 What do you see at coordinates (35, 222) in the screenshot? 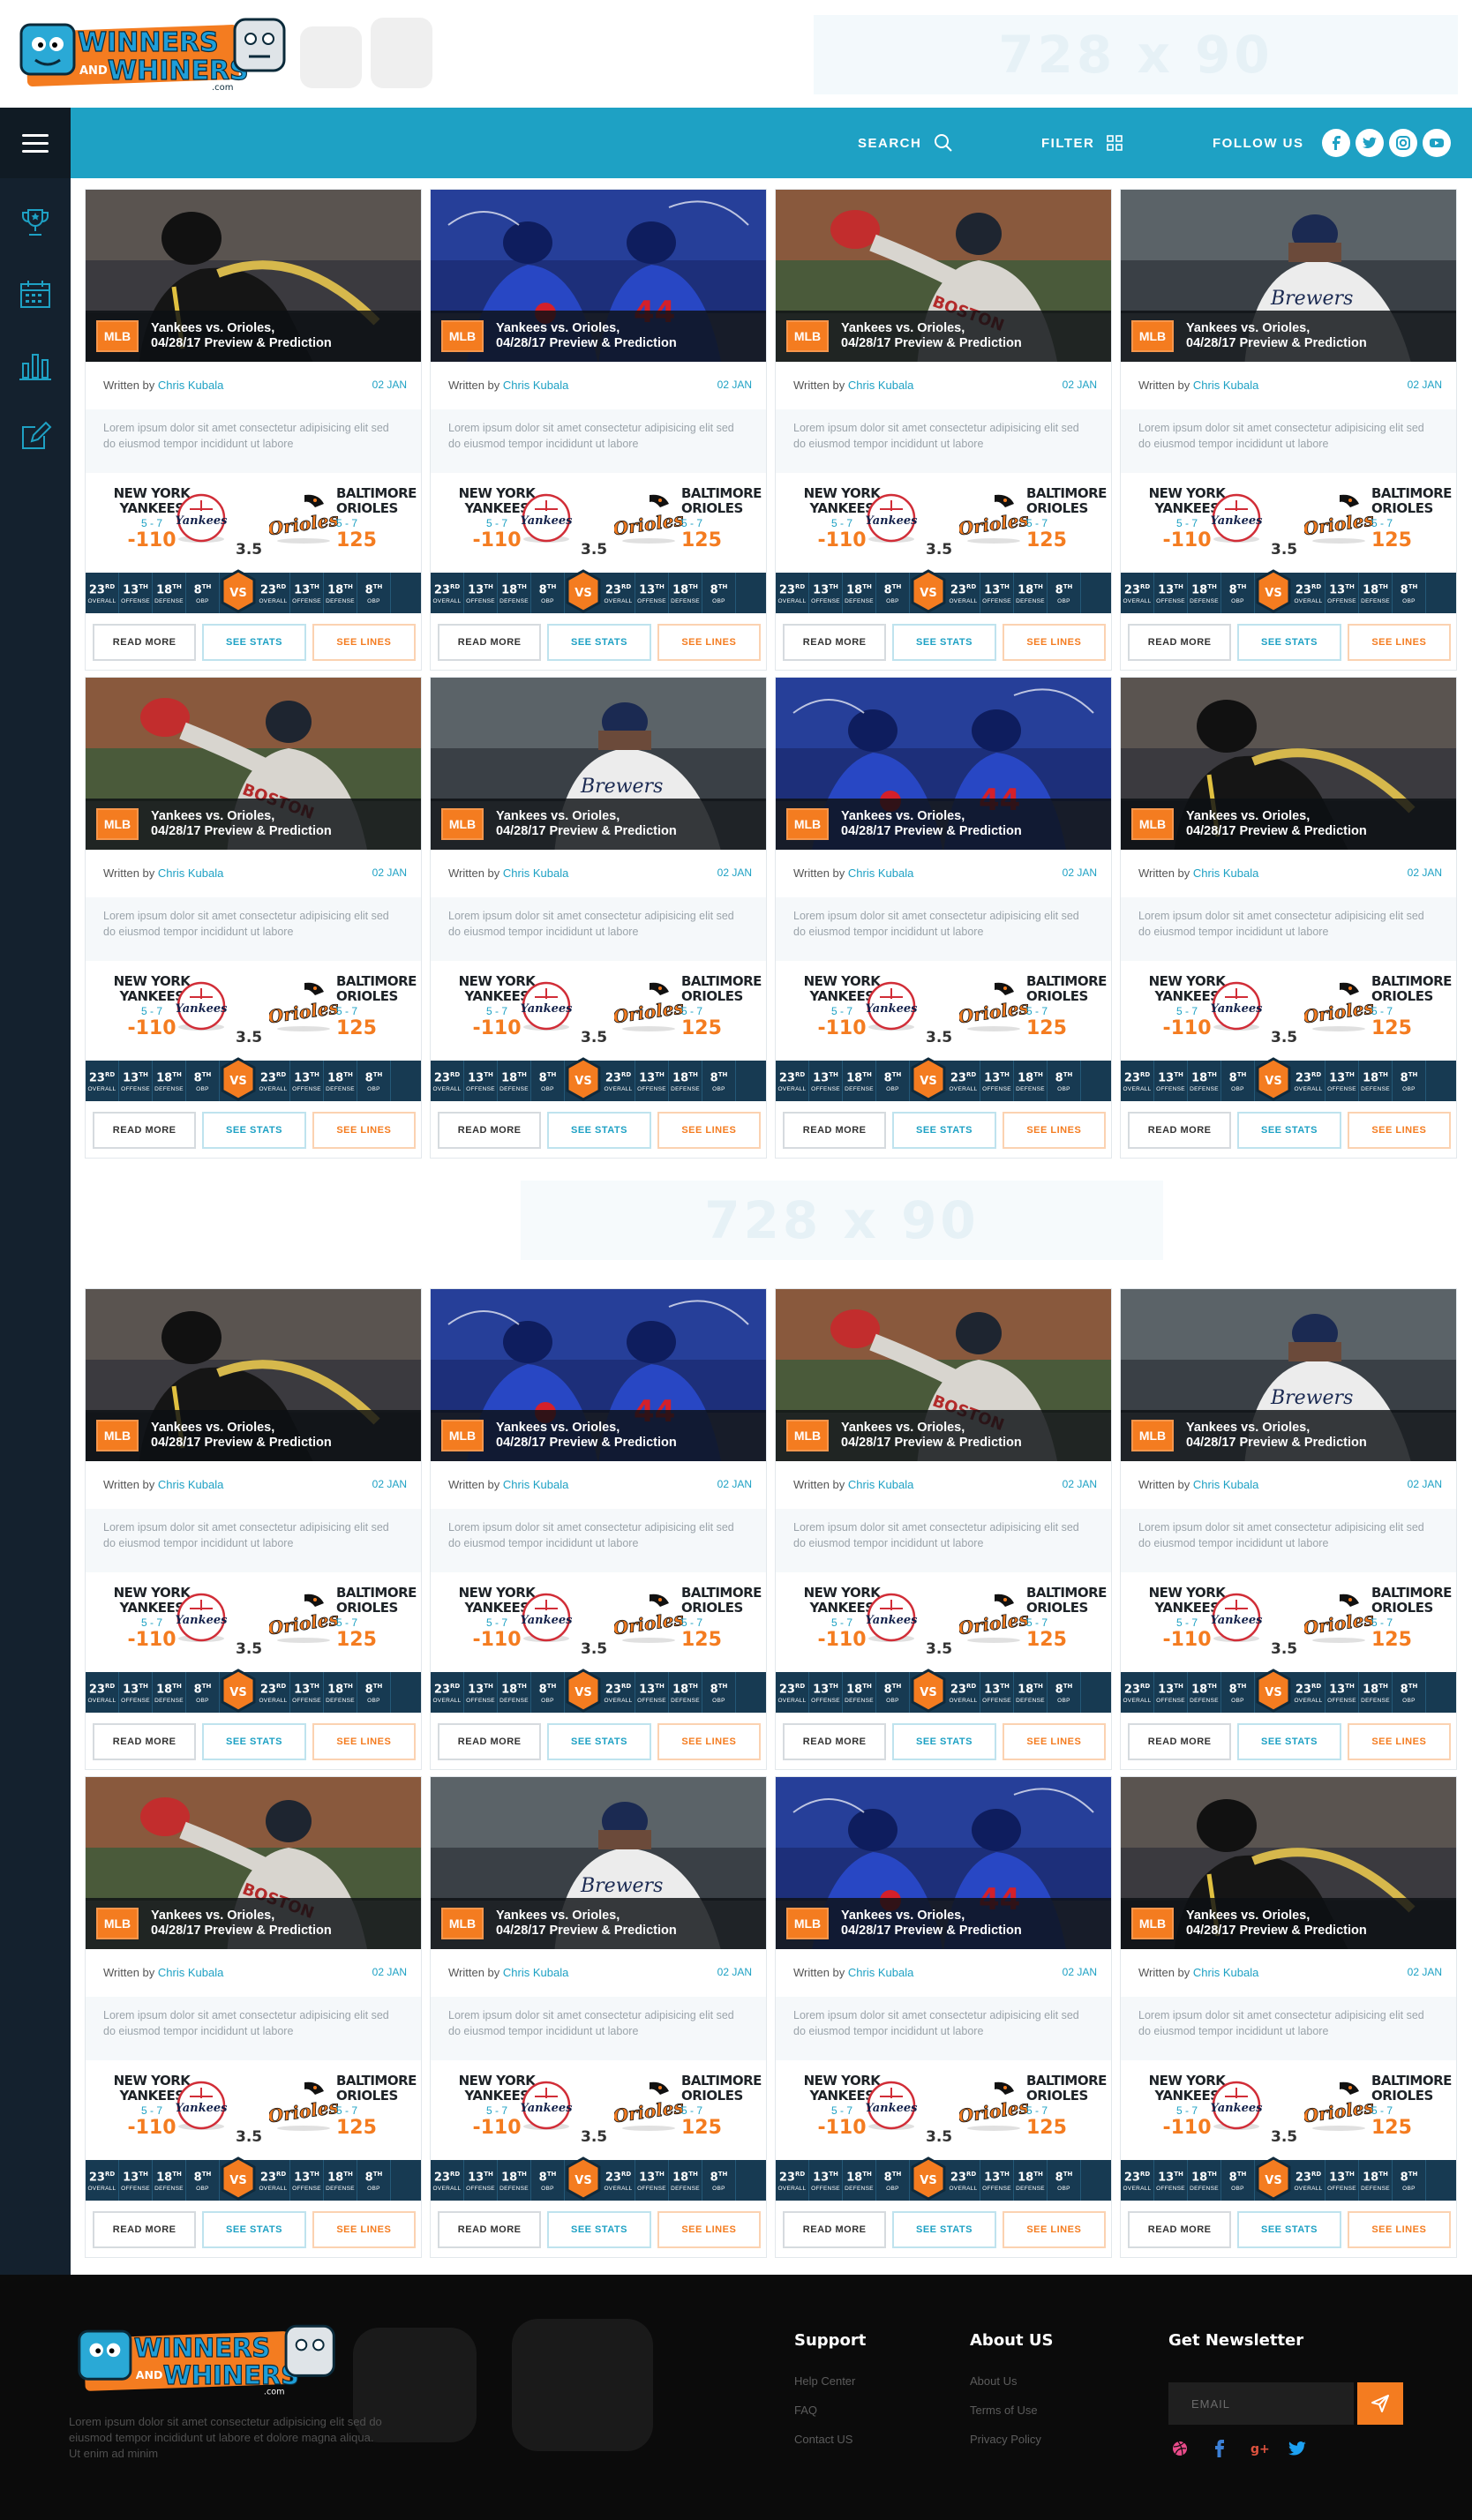
I see `trophy-icon` at bounding box center [35, 222].